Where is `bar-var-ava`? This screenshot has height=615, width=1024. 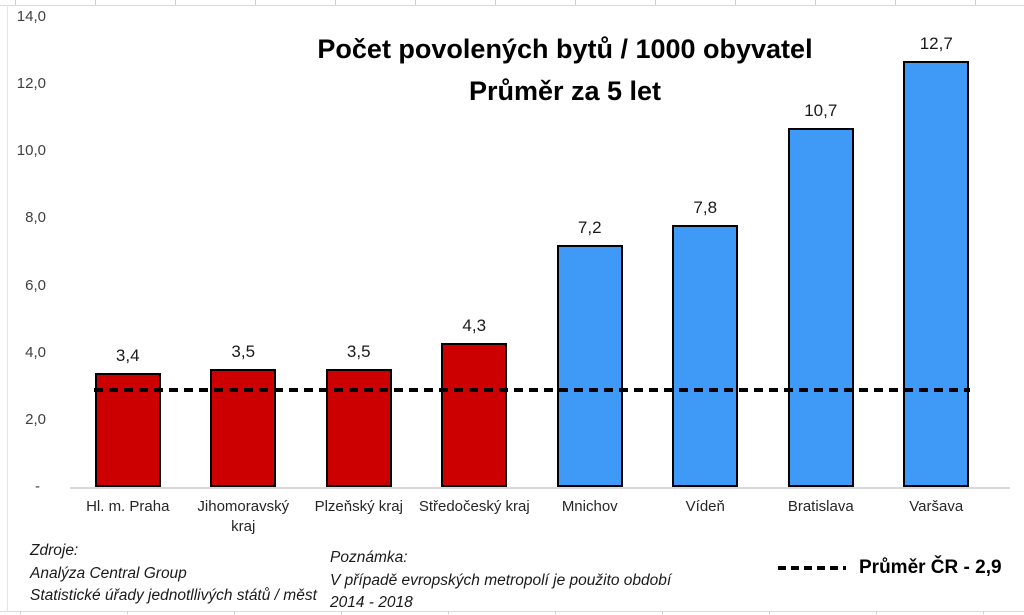 bar-var-ava is located at coordinates (936, 274).